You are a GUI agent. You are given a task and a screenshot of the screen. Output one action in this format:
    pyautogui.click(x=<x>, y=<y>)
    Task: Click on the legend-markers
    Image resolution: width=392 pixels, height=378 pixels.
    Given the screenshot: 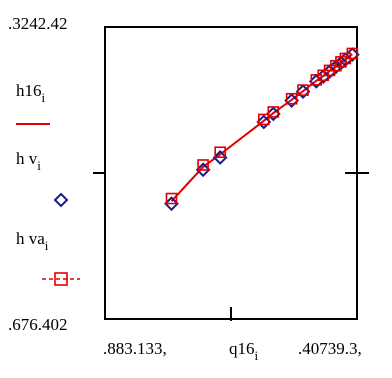 What is the action you would take?
    pyautogui.click(x=48, y=204)
    